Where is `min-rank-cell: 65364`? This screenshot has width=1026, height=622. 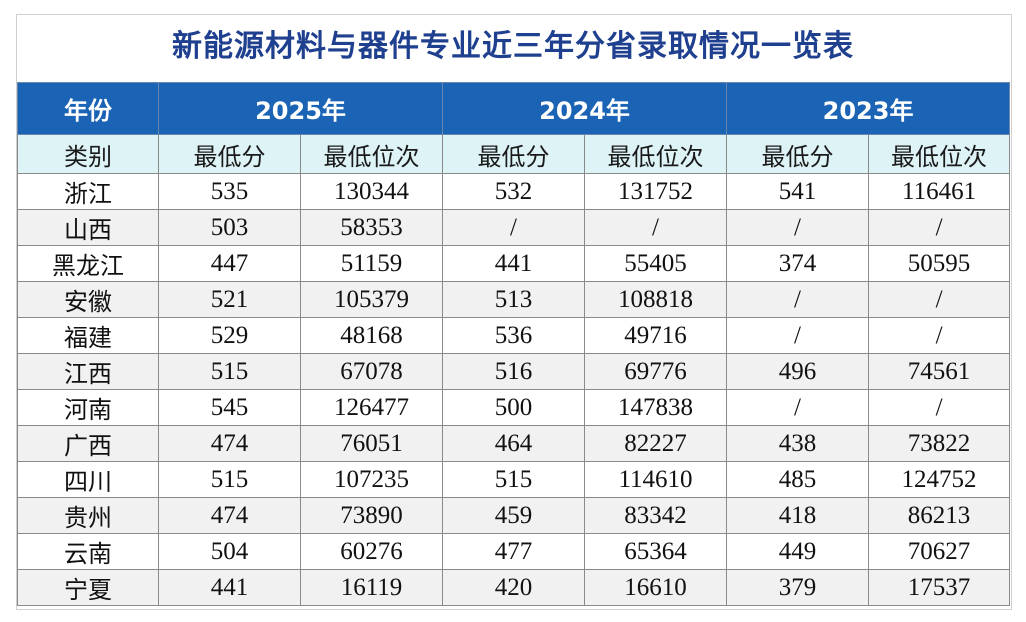
min-rank-cell: 65364 is located at coordinates (656, 551).